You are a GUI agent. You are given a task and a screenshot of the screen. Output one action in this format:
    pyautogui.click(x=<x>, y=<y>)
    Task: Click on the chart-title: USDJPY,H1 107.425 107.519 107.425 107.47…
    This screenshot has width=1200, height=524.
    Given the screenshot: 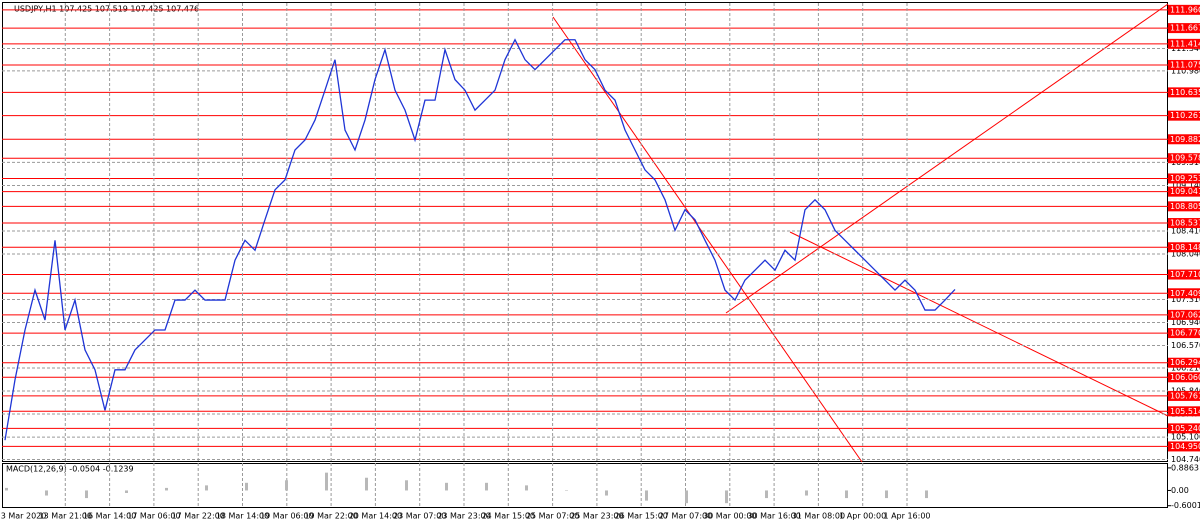 What is the action you would take?
    pyautogui.click(x=106, y=9)
    